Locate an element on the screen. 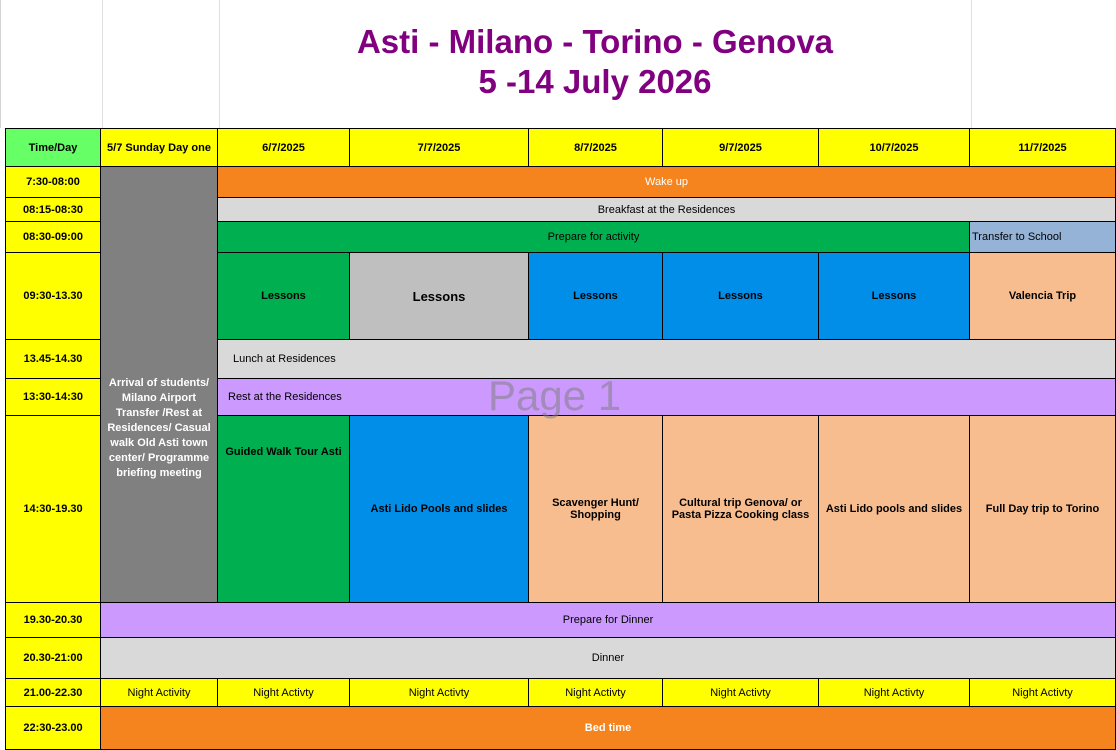 This screenshot has width=1116, height=750. time-cell: 14:30-19.30 is located at coordinates (53, 509).